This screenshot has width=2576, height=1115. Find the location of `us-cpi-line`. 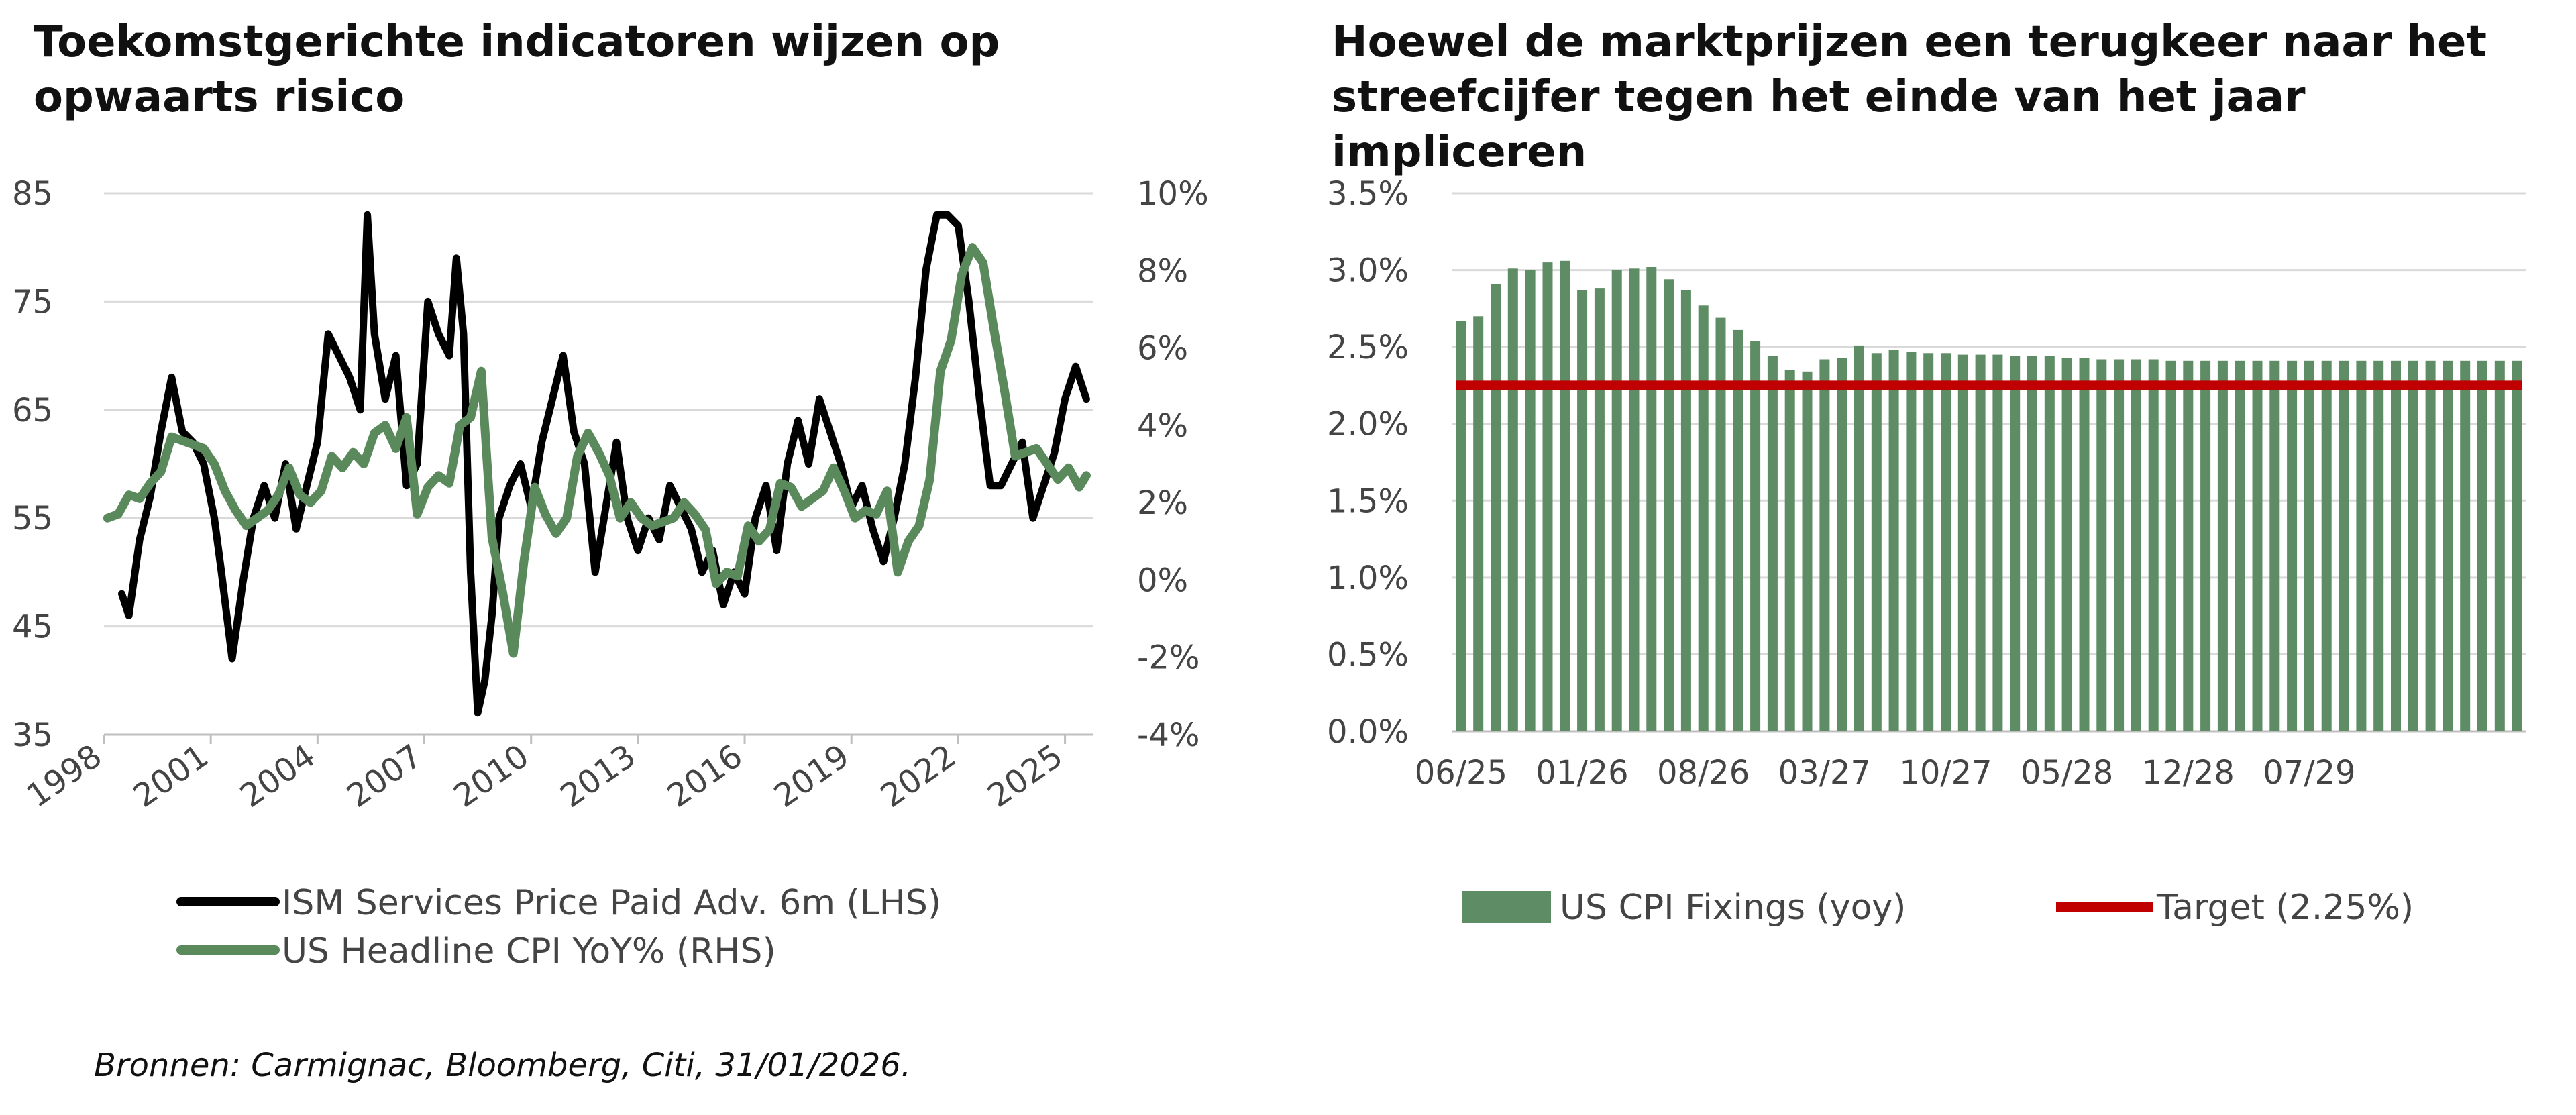

us-cpi-line is located at coordinates (597, 450).